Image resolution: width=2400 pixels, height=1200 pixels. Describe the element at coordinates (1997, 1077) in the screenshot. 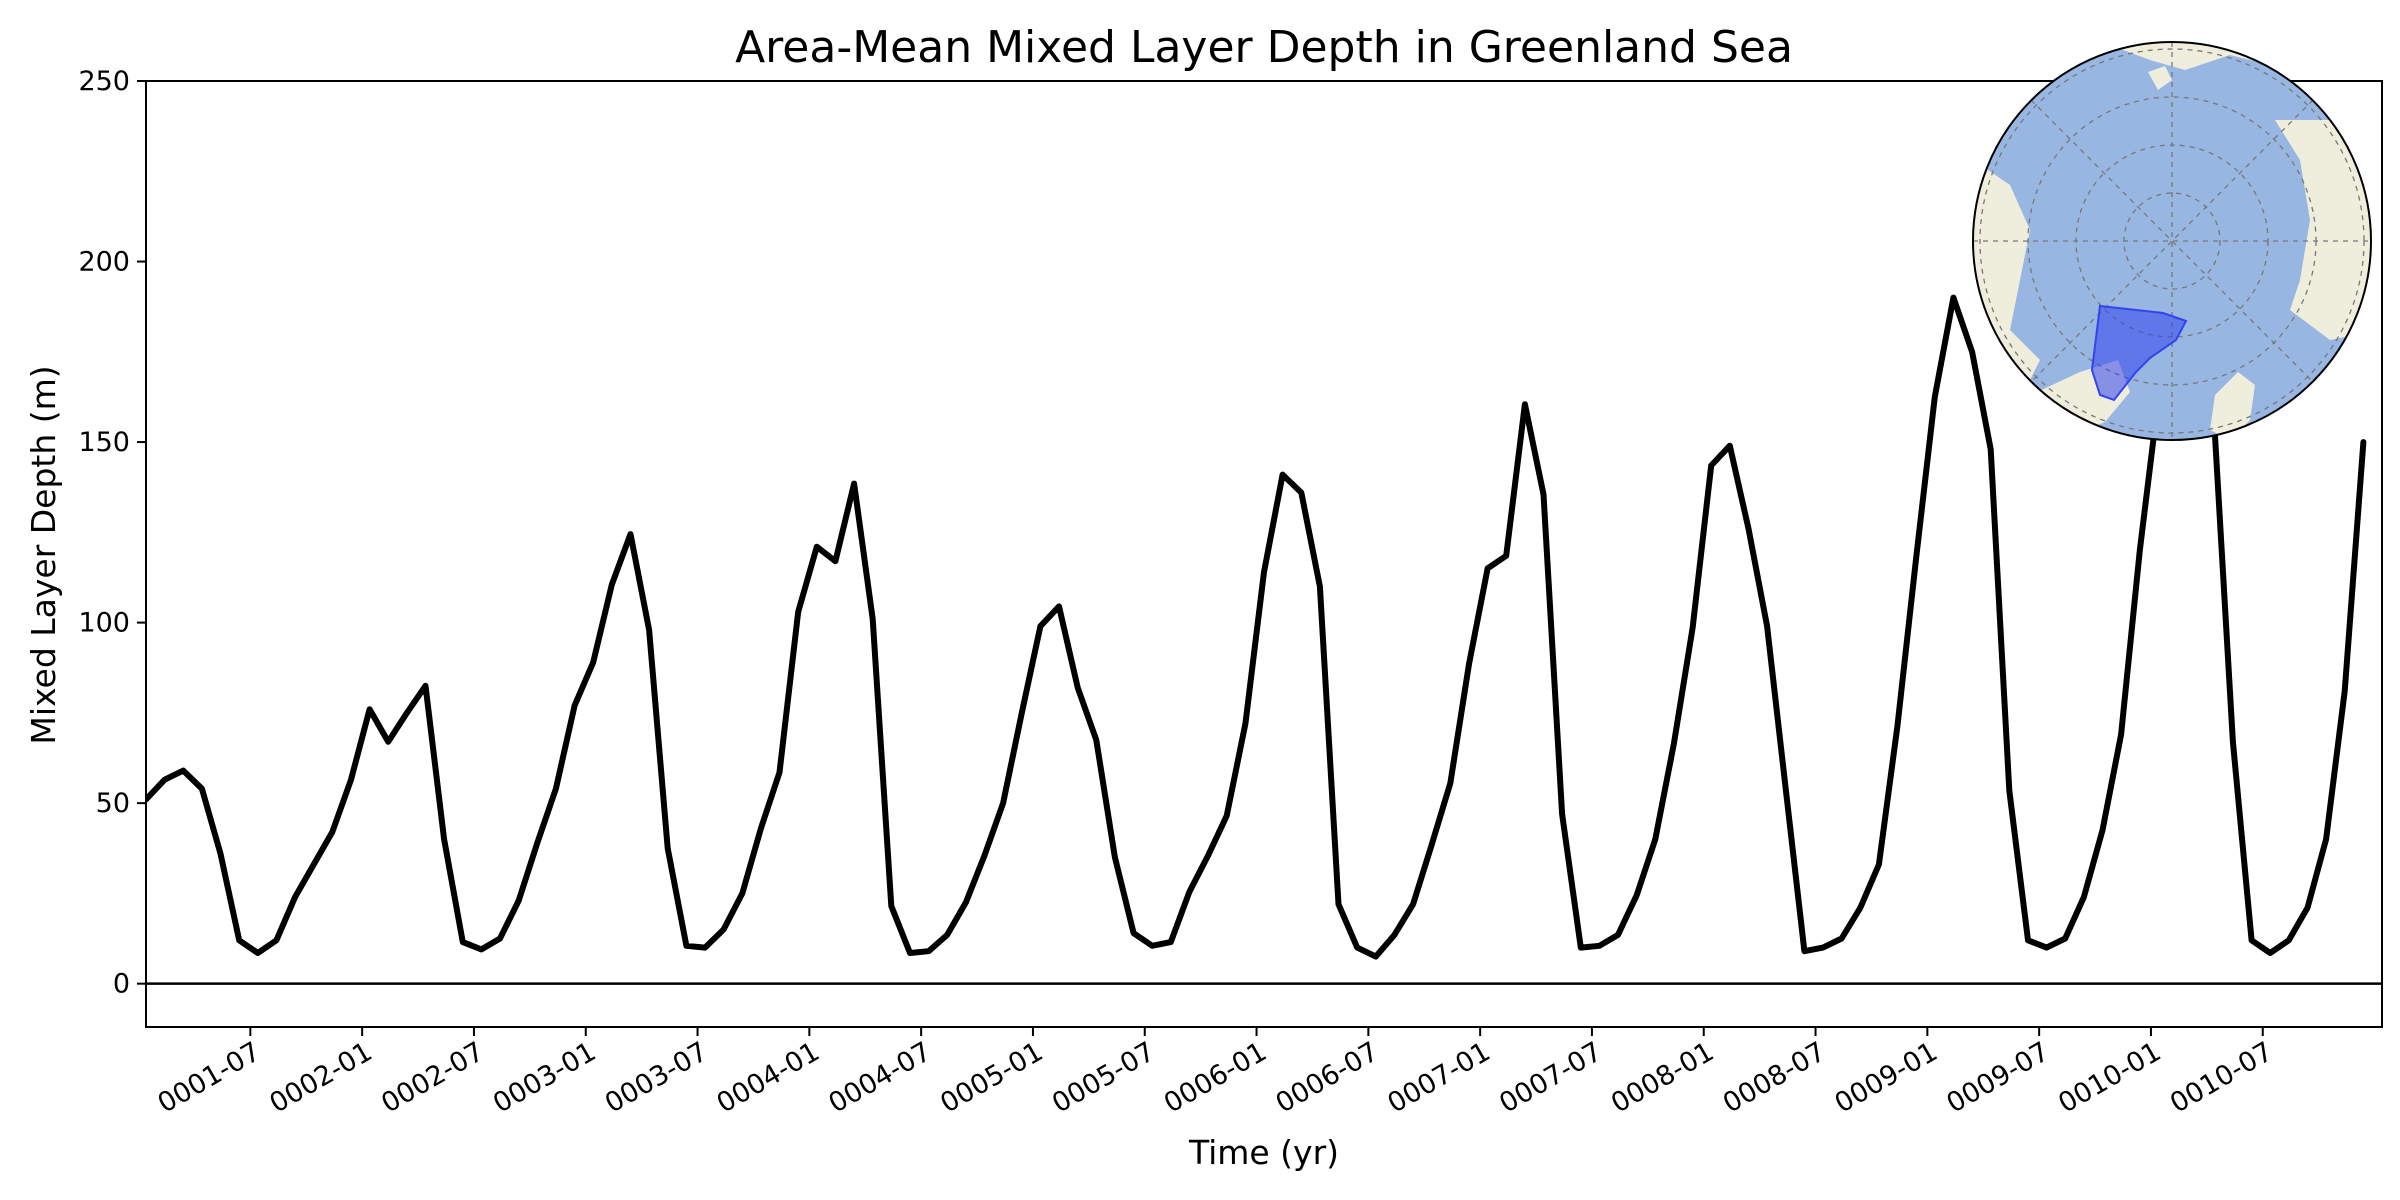

I see `x-tick-label: 0009-07` at that location.